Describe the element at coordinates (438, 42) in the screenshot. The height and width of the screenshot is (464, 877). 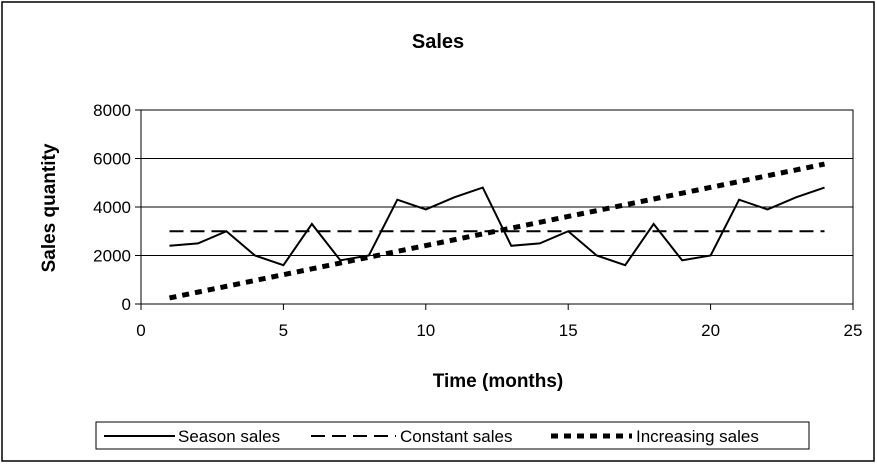
I see `chart-title: Sales` at that location.